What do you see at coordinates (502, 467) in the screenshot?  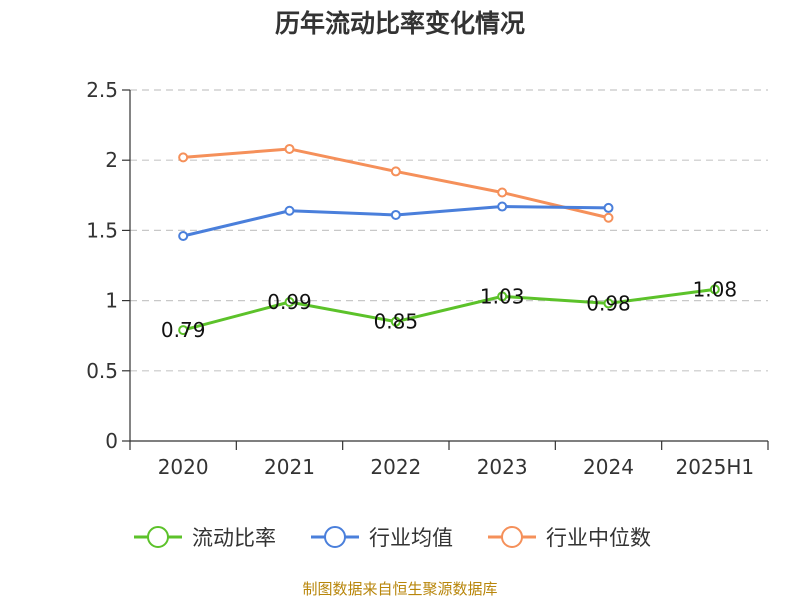 I see `x-tick-label: 2023` at bounding box center [502, 467].